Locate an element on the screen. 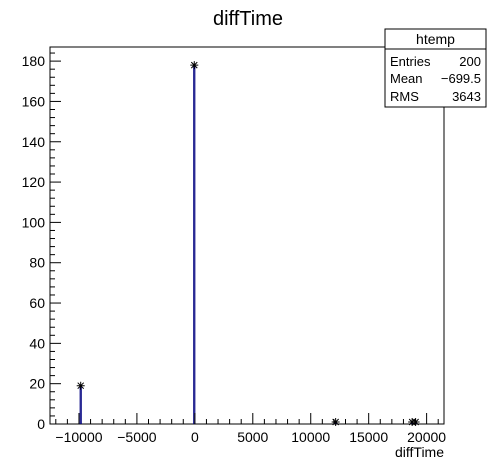 The image size is (496, 472). y-tick-label: 20 is located at coordinates (37, 384).